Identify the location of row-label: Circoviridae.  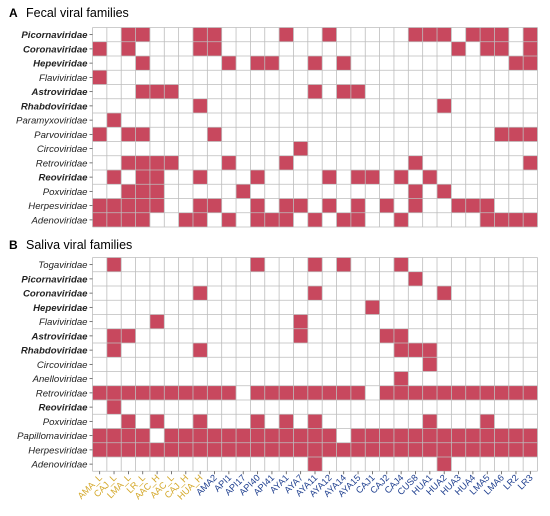
(62, 149).